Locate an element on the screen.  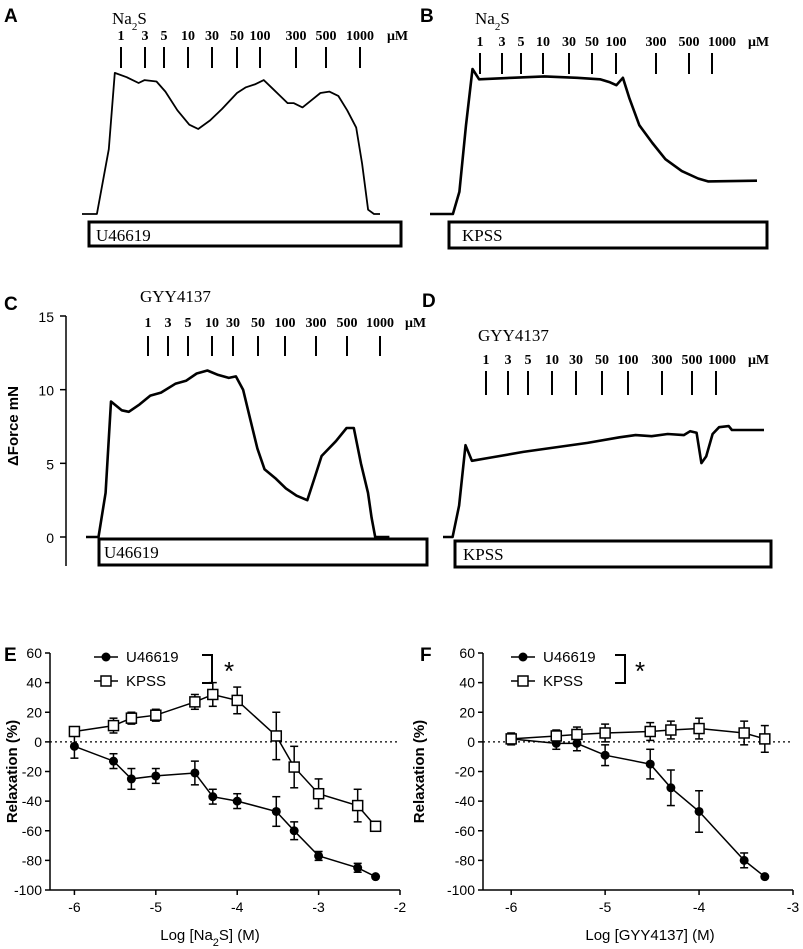
panel-label-e: E is located at coordinates (10, 655).